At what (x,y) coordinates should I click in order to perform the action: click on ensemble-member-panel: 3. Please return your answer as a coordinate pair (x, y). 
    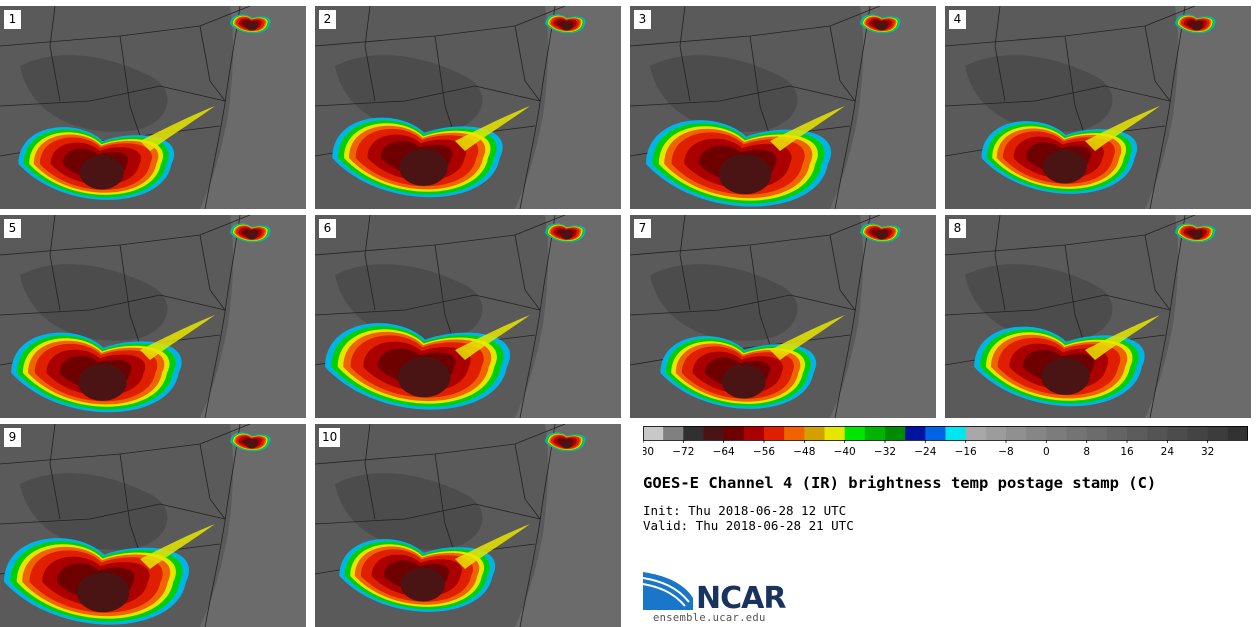
    Looking at the image, I should click on (783, 107).